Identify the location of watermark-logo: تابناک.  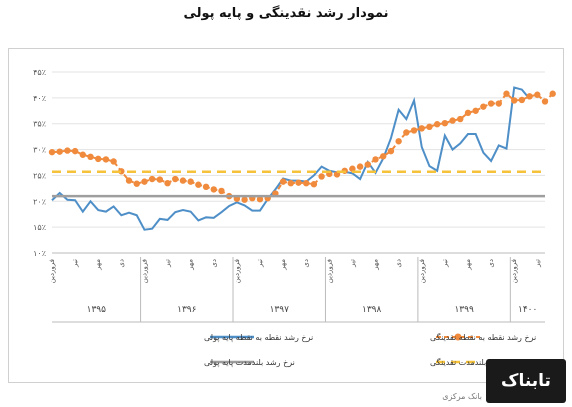
(526, 381).